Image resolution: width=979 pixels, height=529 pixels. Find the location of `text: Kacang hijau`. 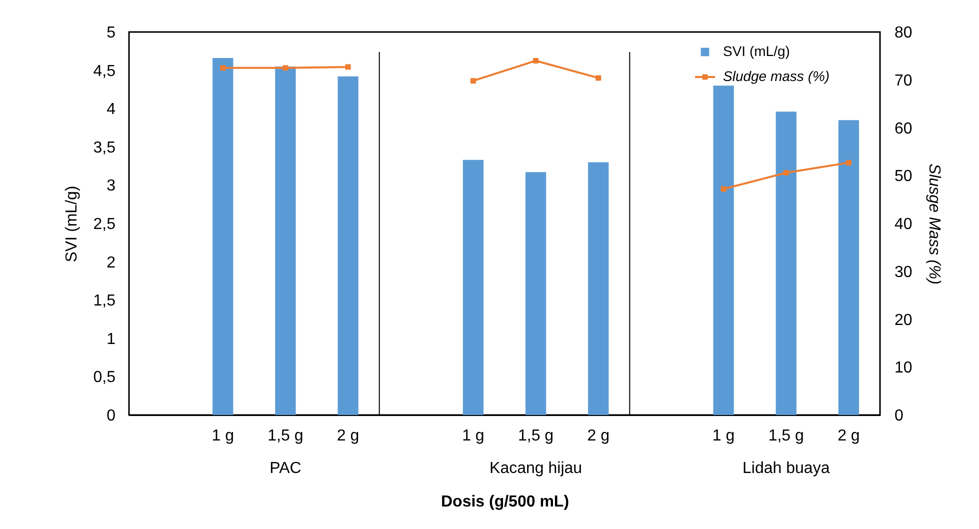

text: Kacang hijau is located at coordinates (536, 468).